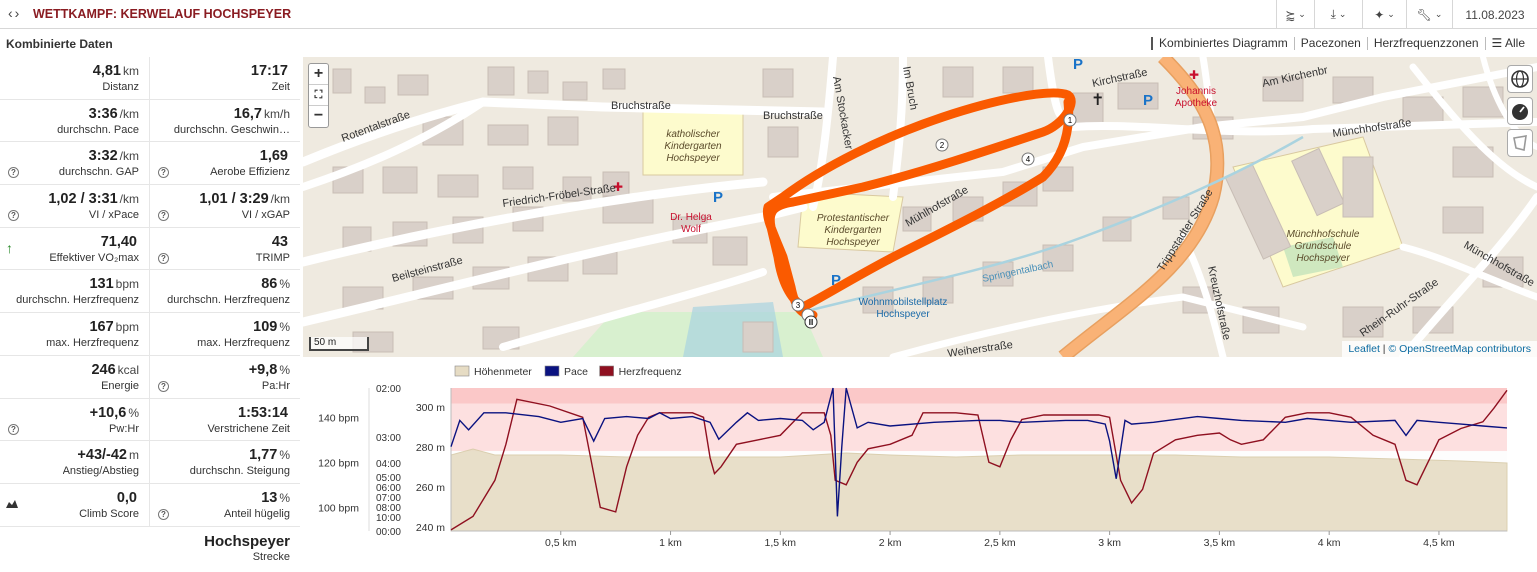 This screenshot has height=572, width=1537. What do you see at coordinates (670, 543) in the screenshot?
I see `x-tick-label: 1 km` at bounding box center [670, 543].